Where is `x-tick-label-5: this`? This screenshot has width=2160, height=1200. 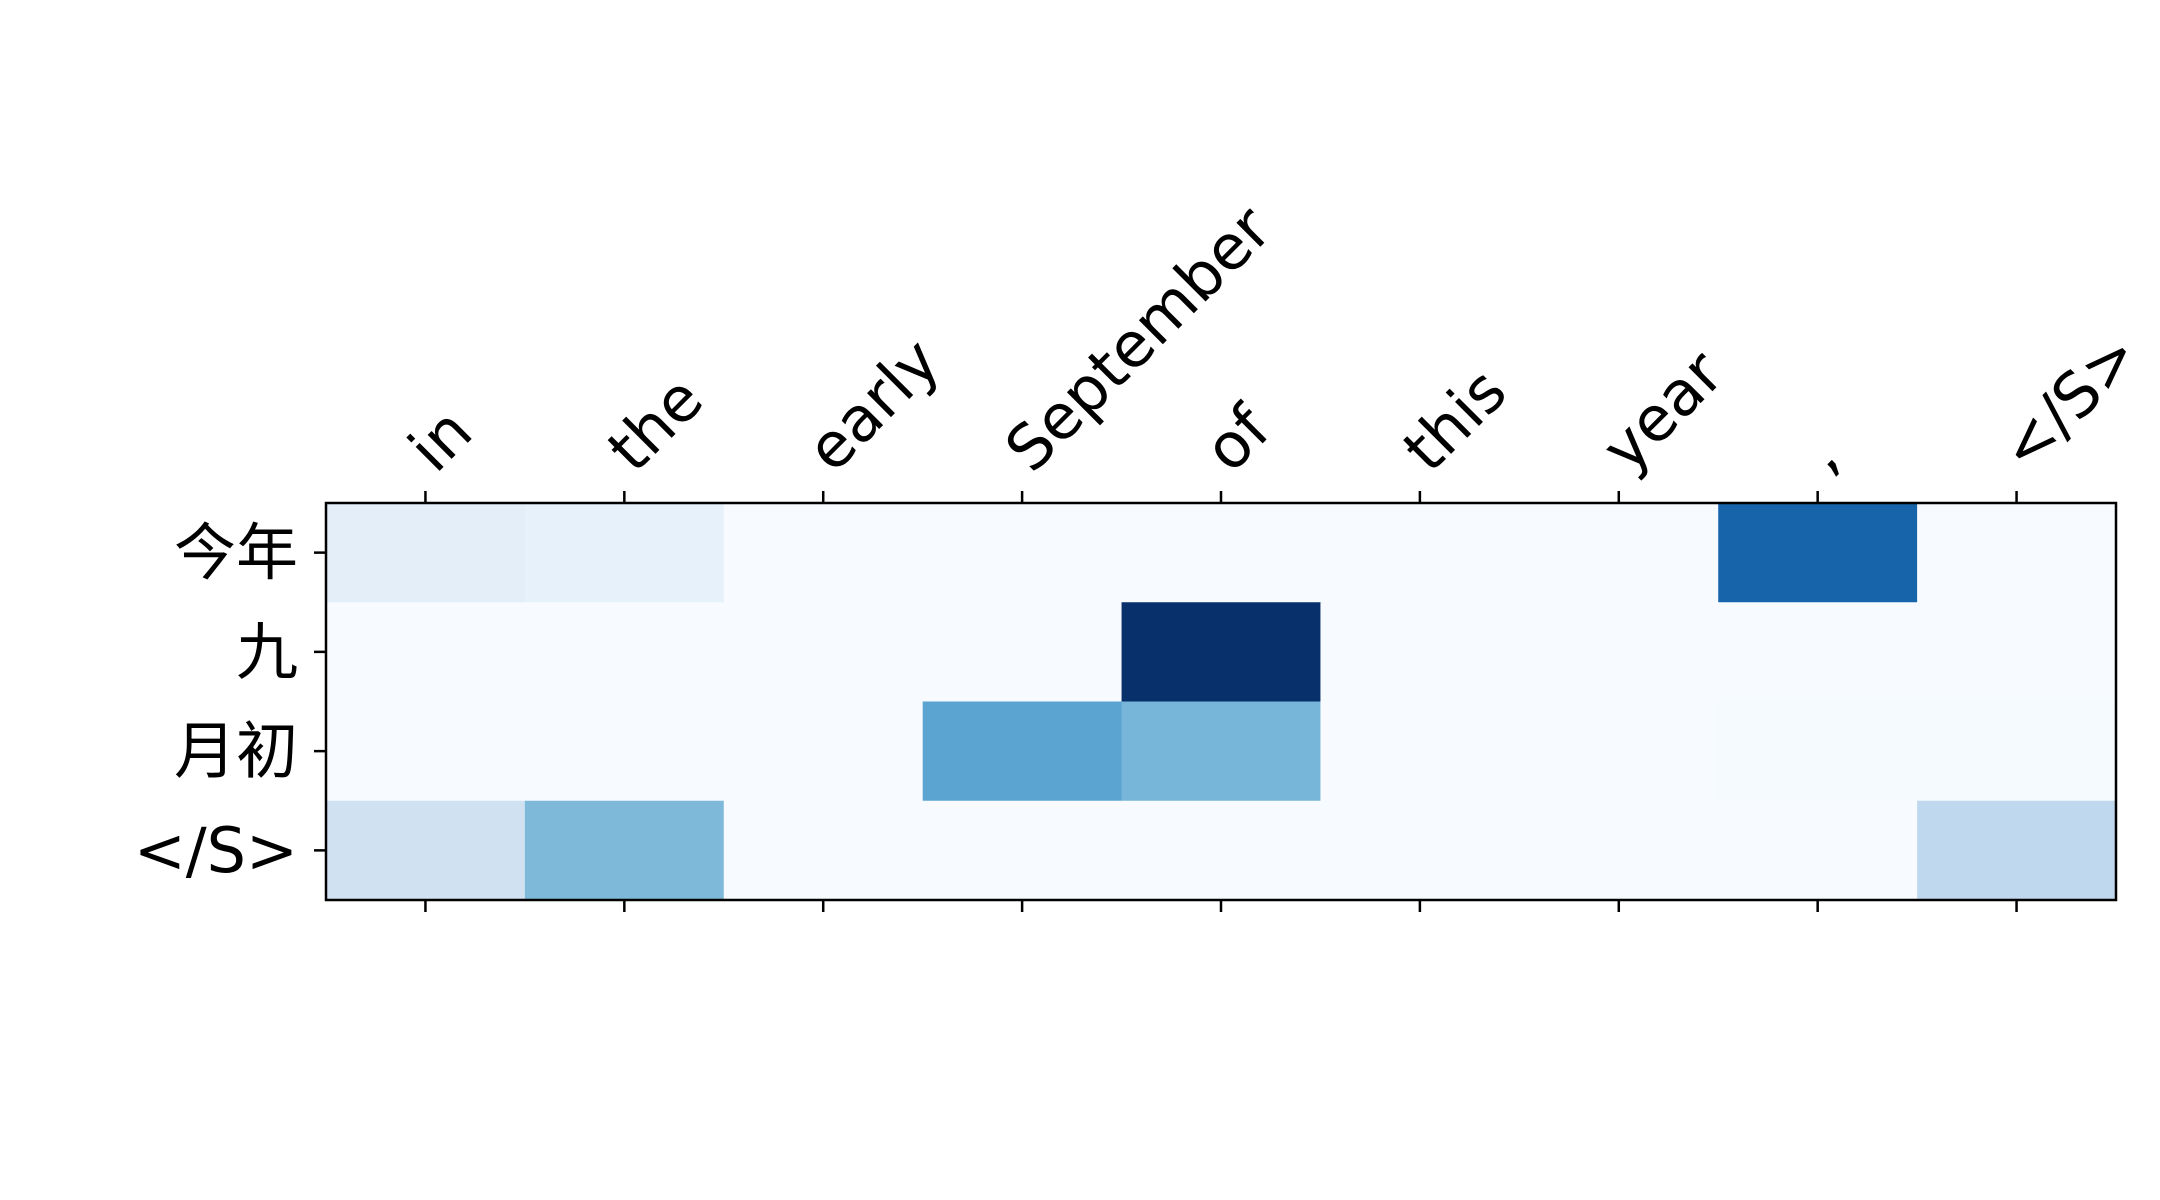
x-tick-label-5: this is located at coordinates (1455, 420).